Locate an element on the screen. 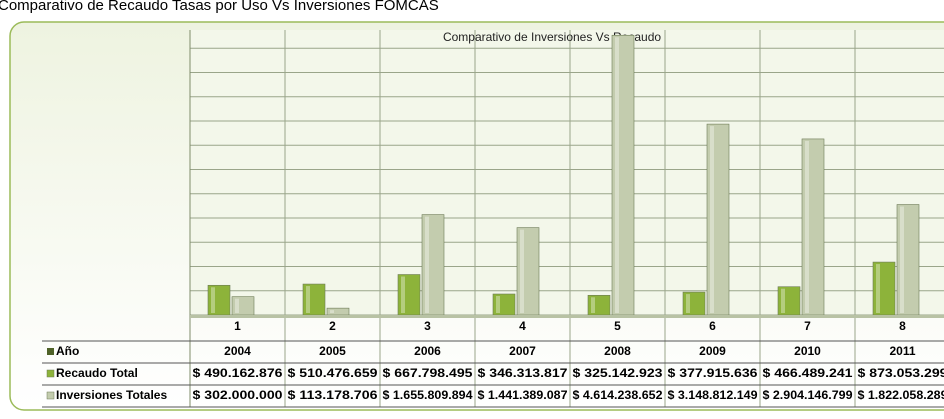 The width and height of the screenshot is (944, 419). table-year: 2010 is located at coordinates (807, 351).